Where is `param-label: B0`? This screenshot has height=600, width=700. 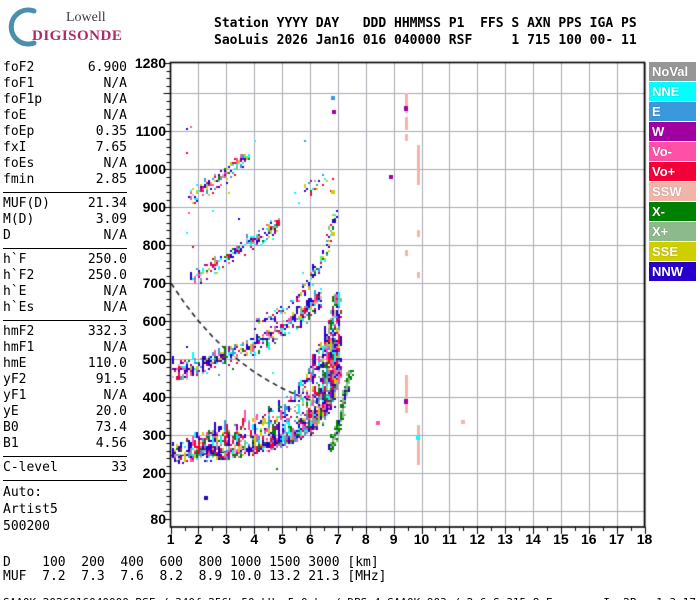 param-label: B0 is located at coordinates (11, 427).